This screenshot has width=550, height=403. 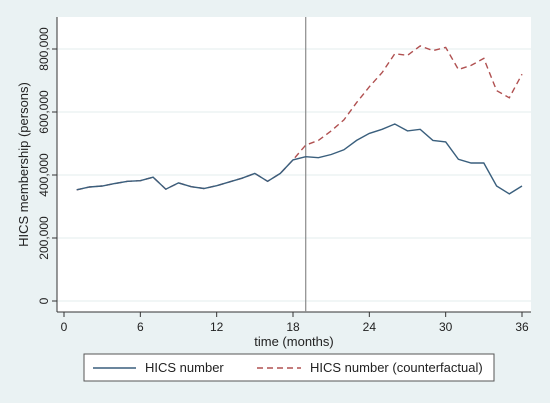 I want to click on x-tick-label: 12, so click(x=217, y=327).